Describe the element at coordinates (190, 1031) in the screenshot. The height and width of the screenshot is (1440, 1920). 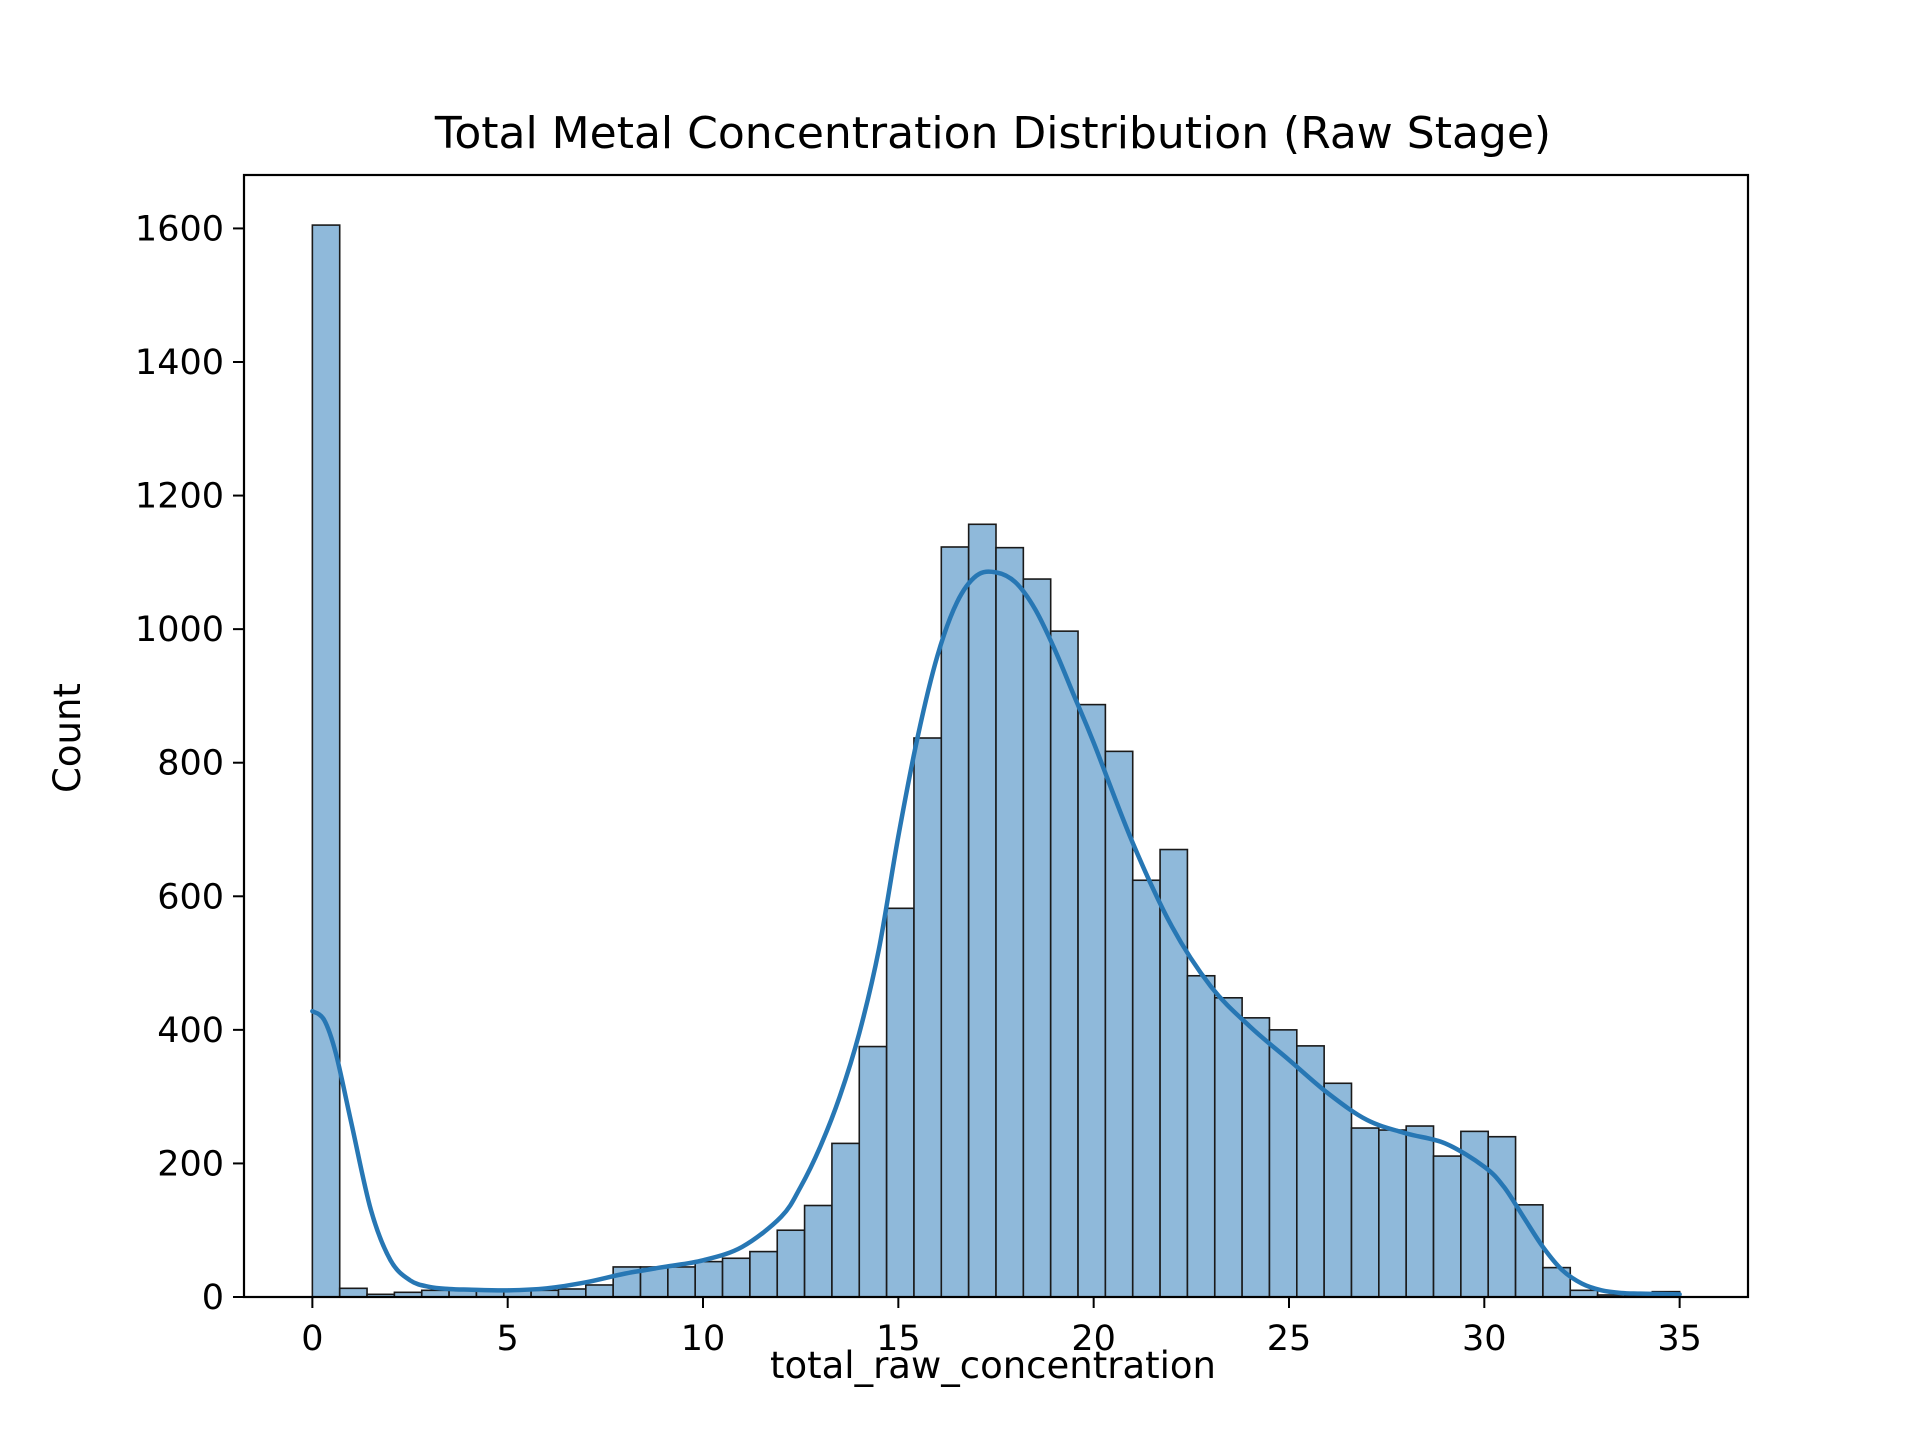
I see `y-tick-label: 400` at that location.